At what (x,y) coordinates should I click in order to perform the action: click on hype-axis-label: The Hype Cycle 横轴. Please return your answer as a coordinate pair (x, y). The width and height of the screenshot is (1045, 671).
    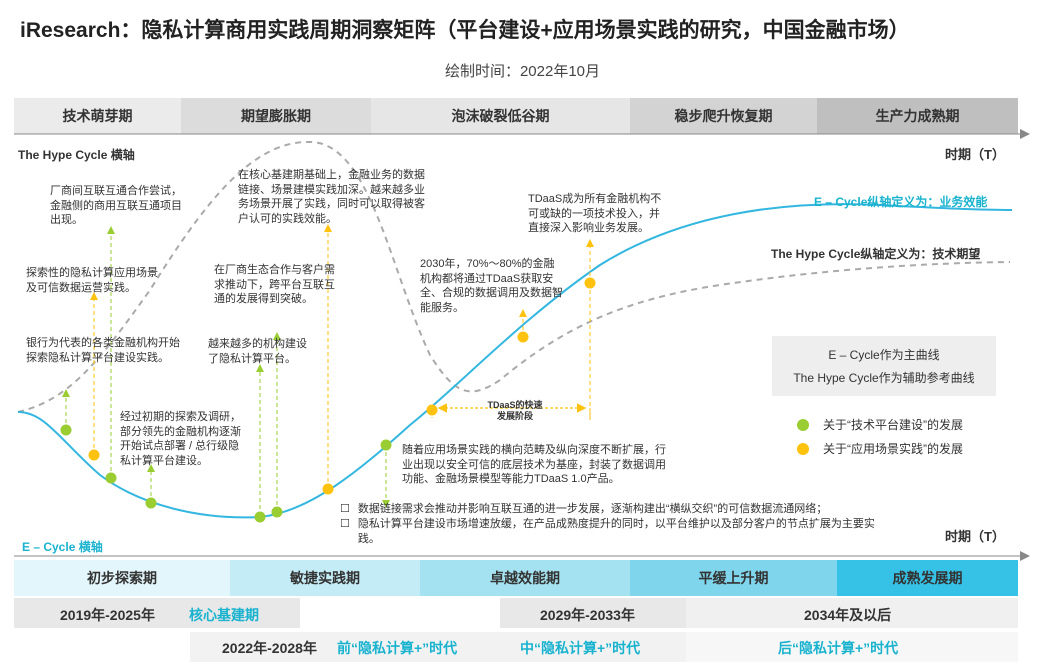
    Looking at the image, I should click on (76, 155).